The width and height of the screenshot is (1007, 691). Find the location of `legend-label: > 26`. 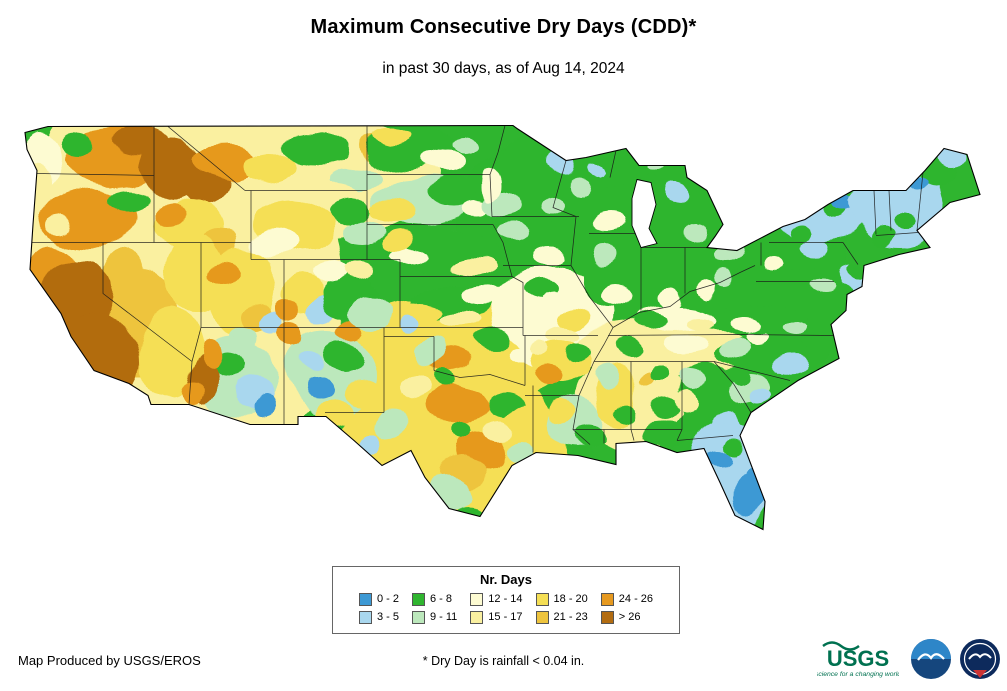

legend-label: > 26 is located at coordinates (629, 617).